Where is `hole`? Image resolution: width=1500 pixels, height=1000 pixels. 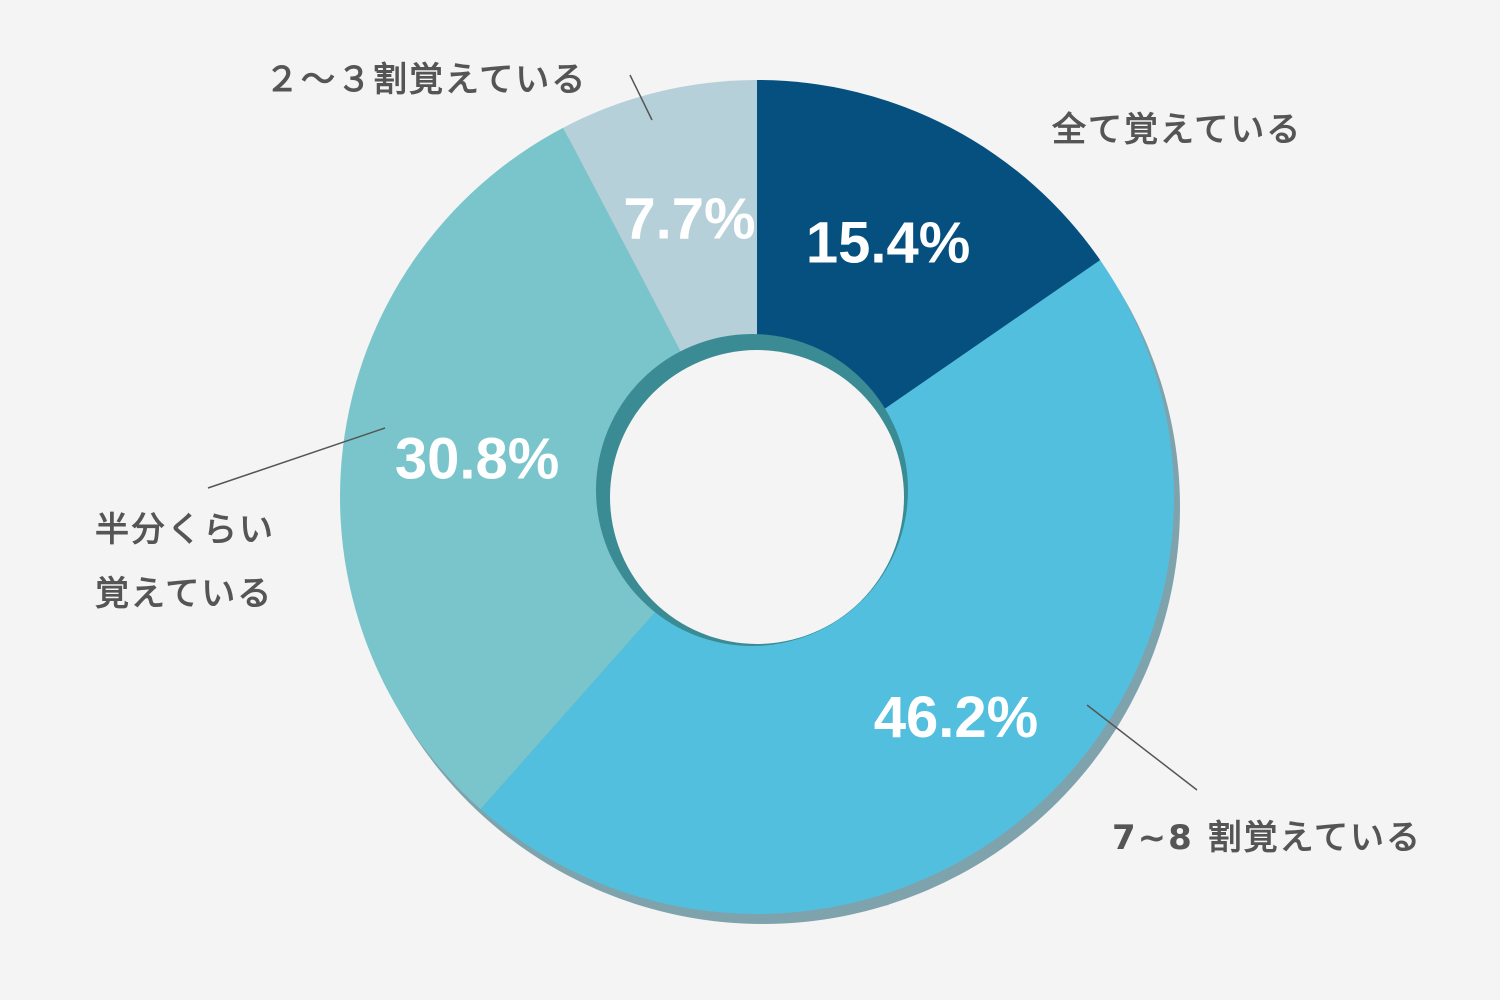
hole is located at coordinates (757, 497).